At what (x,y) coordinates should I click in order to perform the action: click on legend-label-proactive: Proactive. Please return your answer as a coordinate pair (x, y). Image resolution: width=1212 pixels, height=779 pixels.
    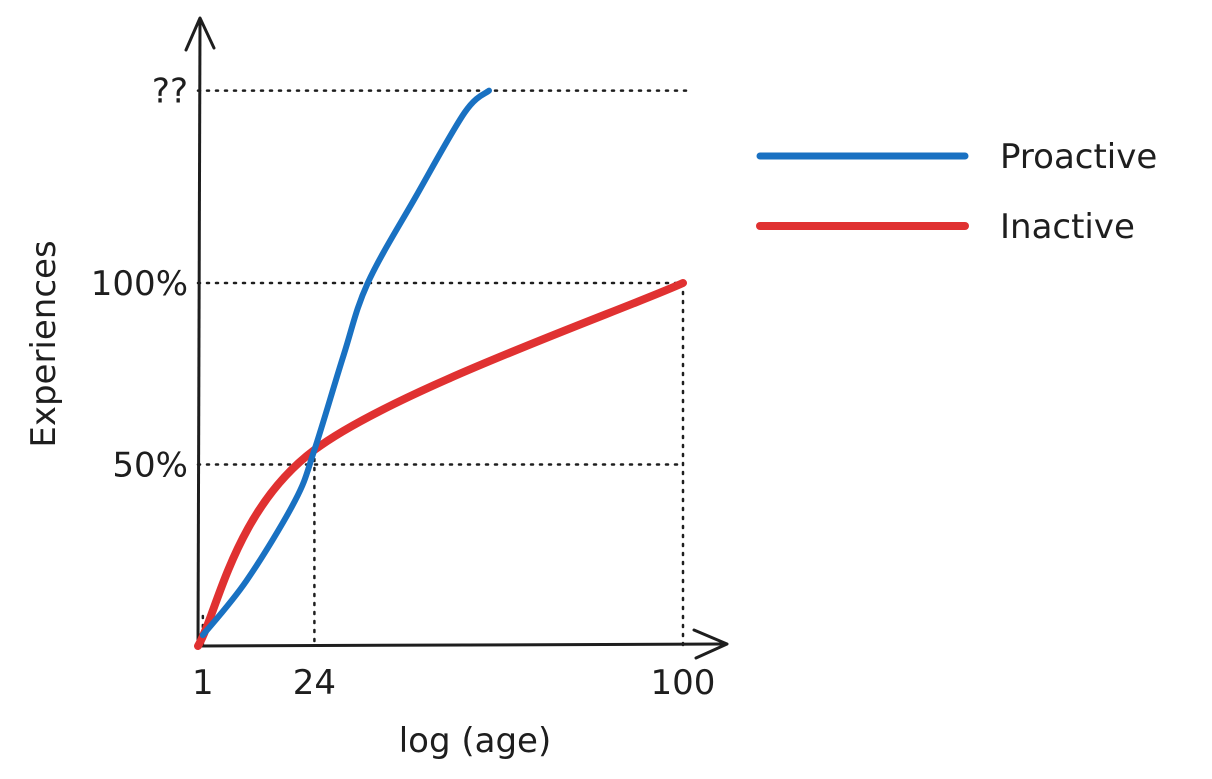
    Looking at the image, I should click on (1078, 157).